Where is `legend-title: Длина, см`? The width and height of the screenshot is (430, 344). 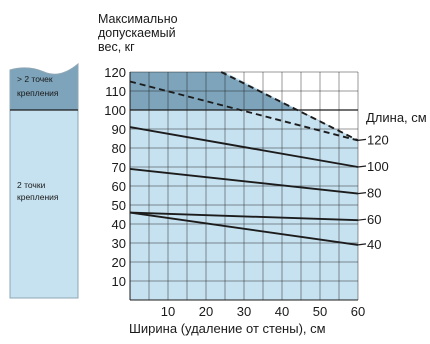 legend-title: Длина, см is located at coordinates (396, 117).